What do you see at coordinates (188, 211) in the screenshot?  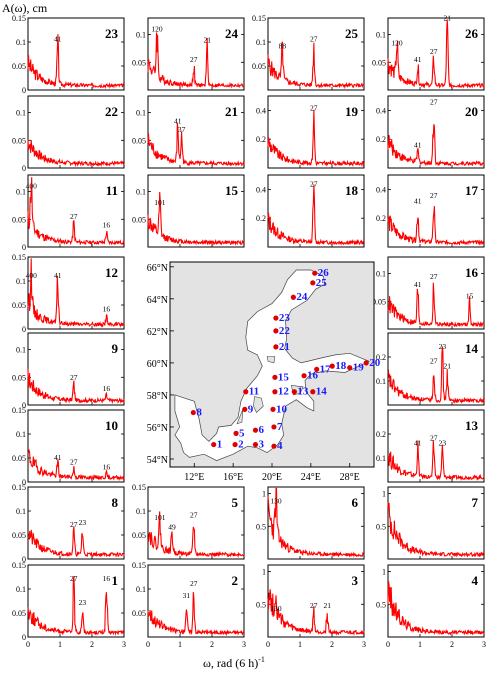 I see `spectrum-panel-15: 0.05 0.1 101 15` at bounding box center [188, 211].